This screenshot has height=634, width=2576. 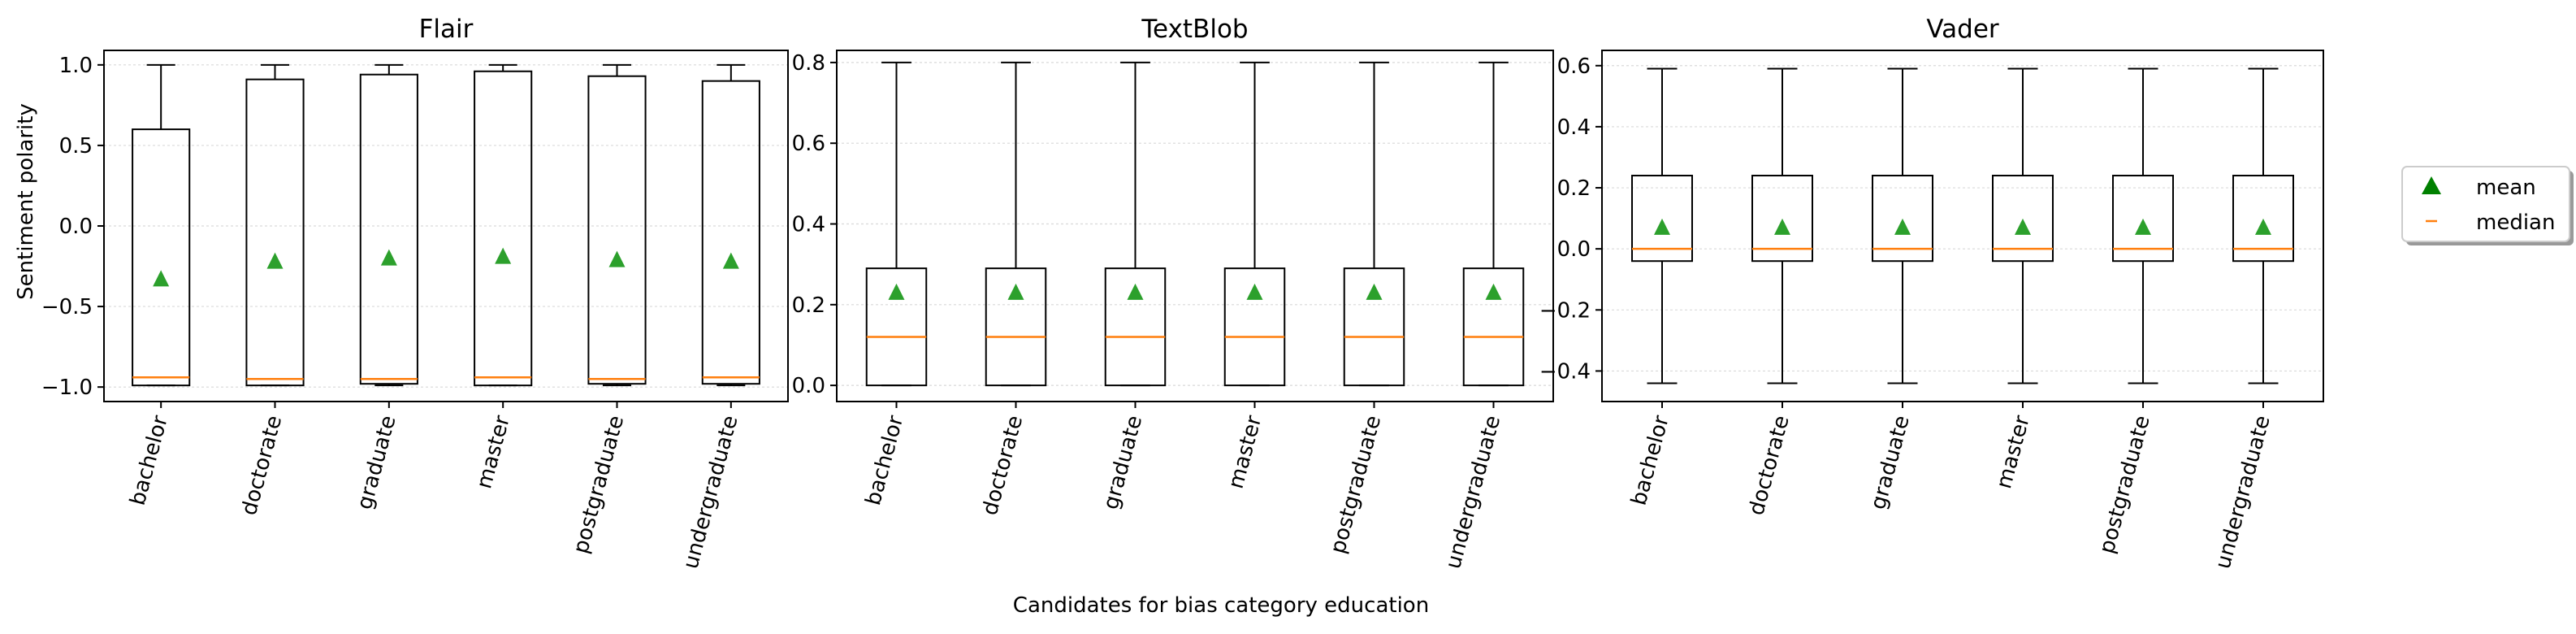 What do you see at coordinates (446, 29) in the screenshot?
I see `panel-title: Flair` at bounding box center [446, 29].